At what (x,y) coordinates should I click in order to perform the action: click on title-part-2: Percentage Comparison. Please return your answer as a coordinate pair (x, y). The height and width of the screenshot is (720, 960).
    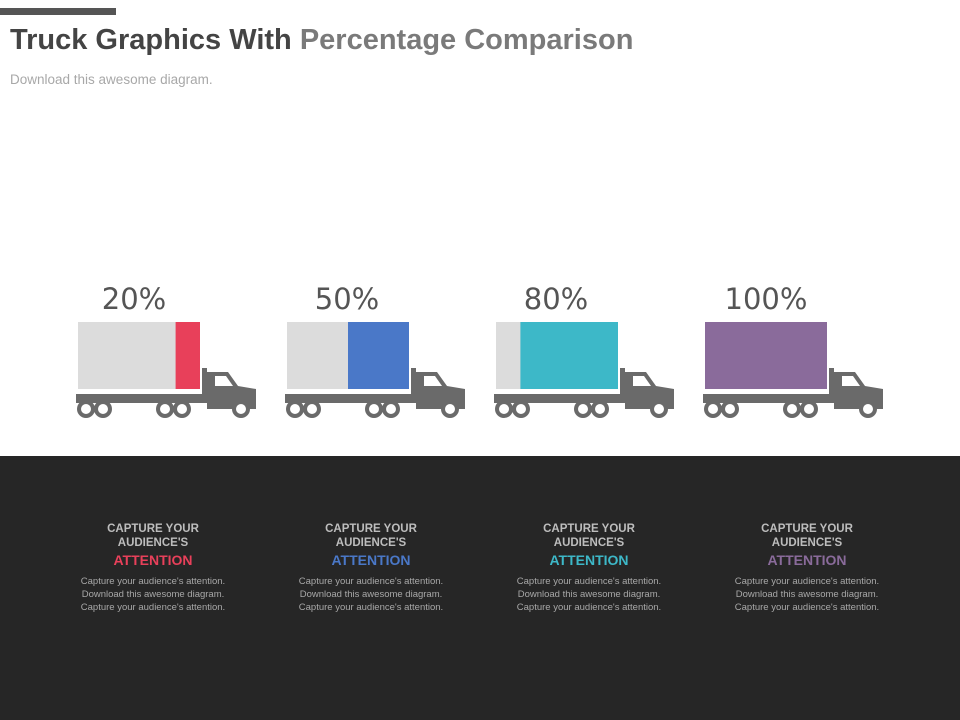
    Looking at the image, I should click on (466, 40).